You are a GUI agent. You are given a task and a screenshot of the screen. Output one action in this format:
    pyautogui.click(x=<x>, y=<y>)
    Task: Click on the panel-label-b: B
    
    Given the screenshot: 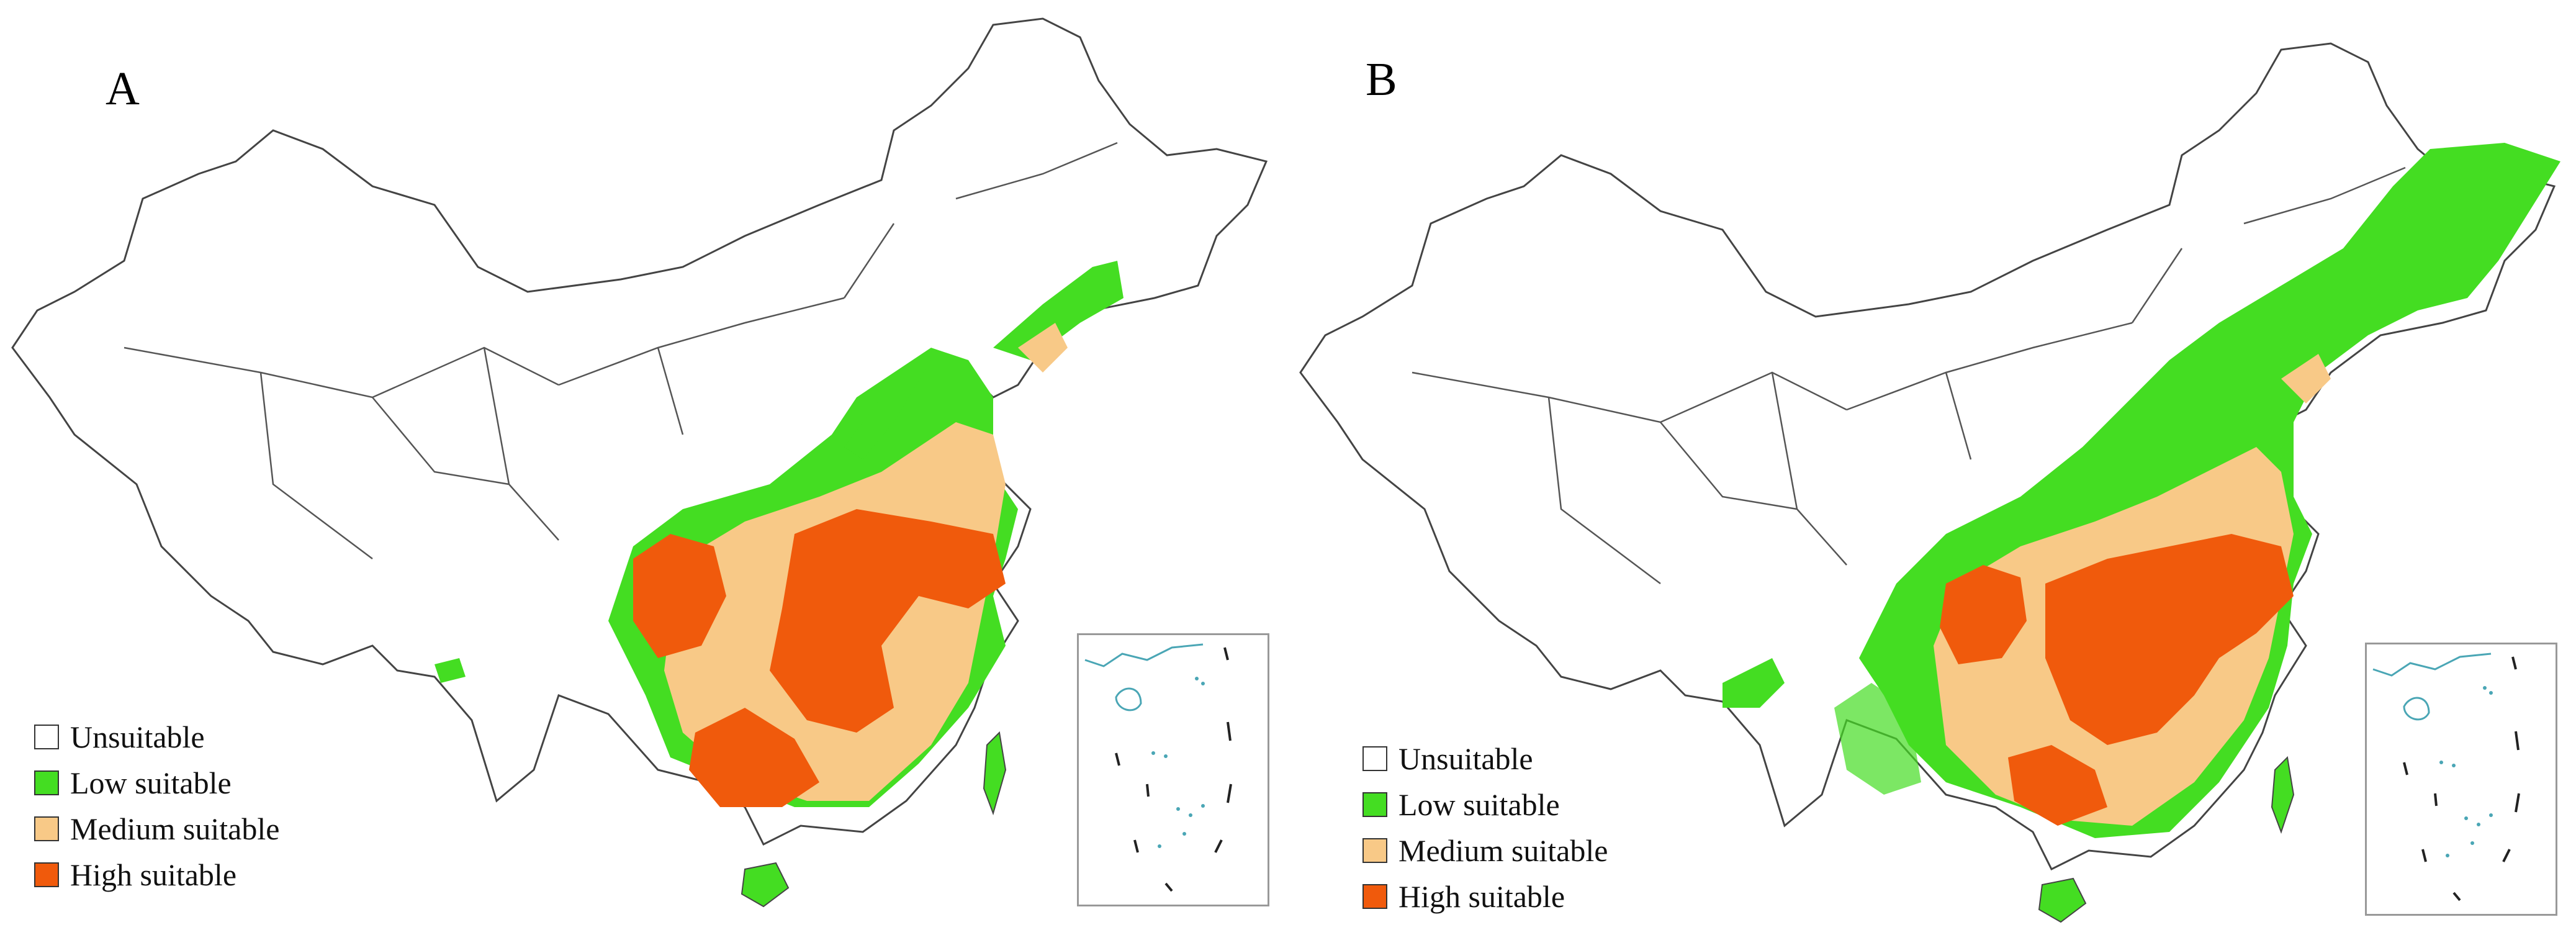 What is the action you would take?
    pyautogui.click(x=1381, y=79)
    